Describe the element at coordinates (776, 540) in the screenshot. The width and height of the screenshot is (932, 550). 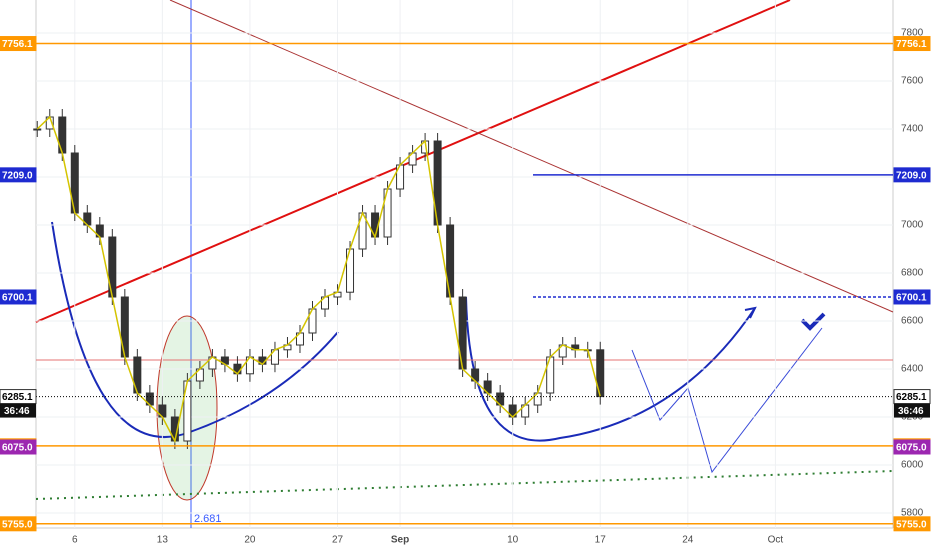
I see `x-tick-label: Oct` at that location.